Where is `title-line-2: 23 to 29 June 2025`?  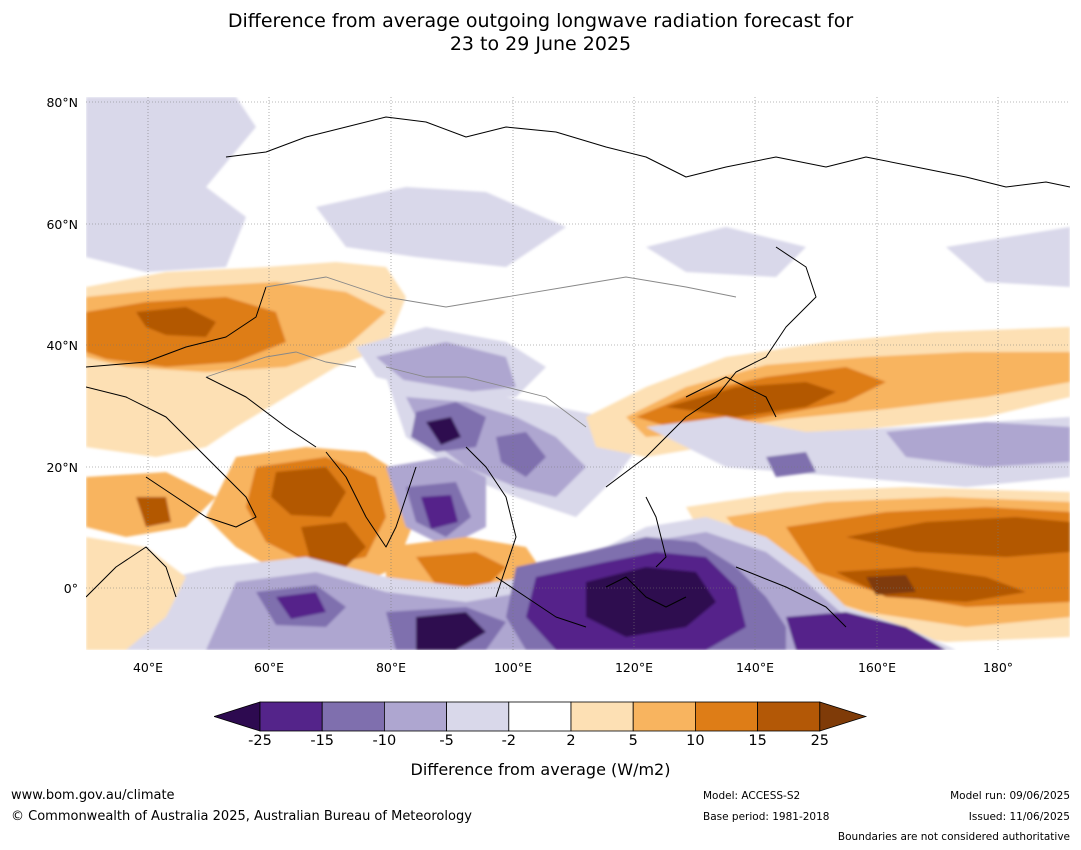
title-line-2: 23 to 29 June 2025 is located at coordinates (540, 44).